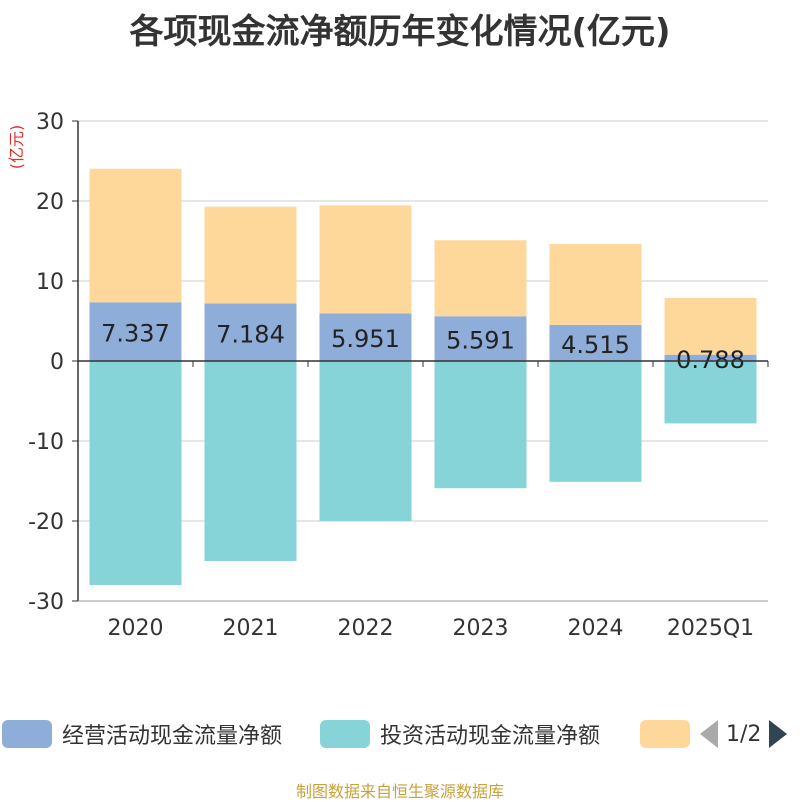 The image size is (800, 802). What do you see at coordinates (481, 628) in the screenshot?
I see `x-tick-label: 2023` at bounding box center [481, 628].